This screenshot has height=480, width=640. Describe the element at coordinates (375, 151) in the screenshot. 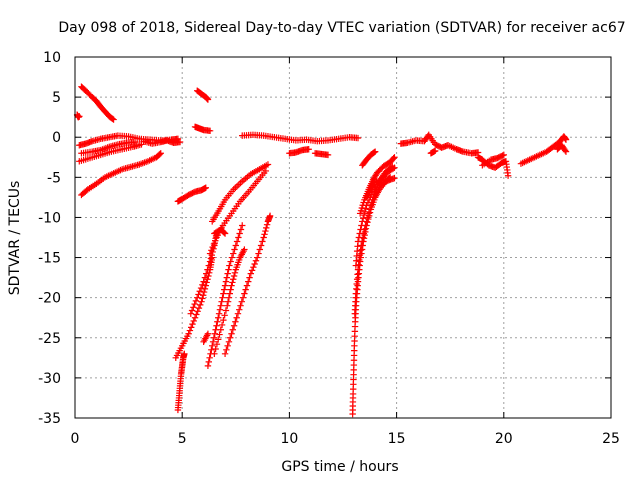

I see `data-point-s29` at that location.